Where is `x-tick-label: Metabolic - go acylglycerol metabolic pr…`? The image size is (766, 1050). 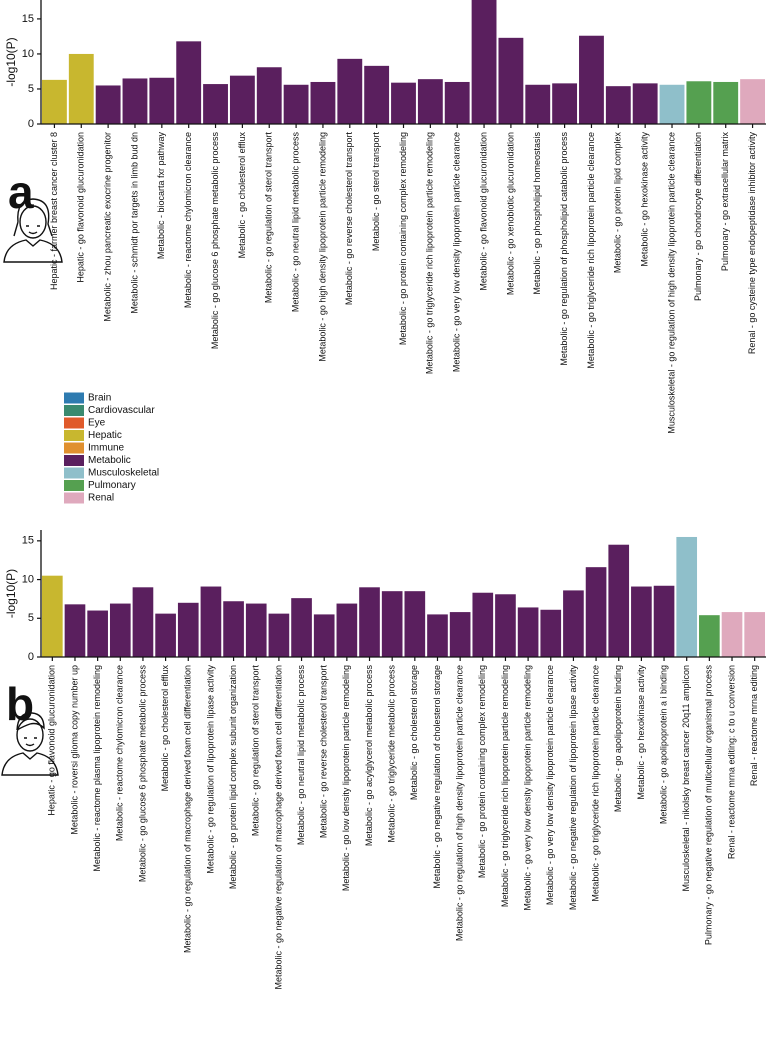
x-tick-label: Metabolic - go acylglycerol metabolic pr… is located at coordinates (369, 756).